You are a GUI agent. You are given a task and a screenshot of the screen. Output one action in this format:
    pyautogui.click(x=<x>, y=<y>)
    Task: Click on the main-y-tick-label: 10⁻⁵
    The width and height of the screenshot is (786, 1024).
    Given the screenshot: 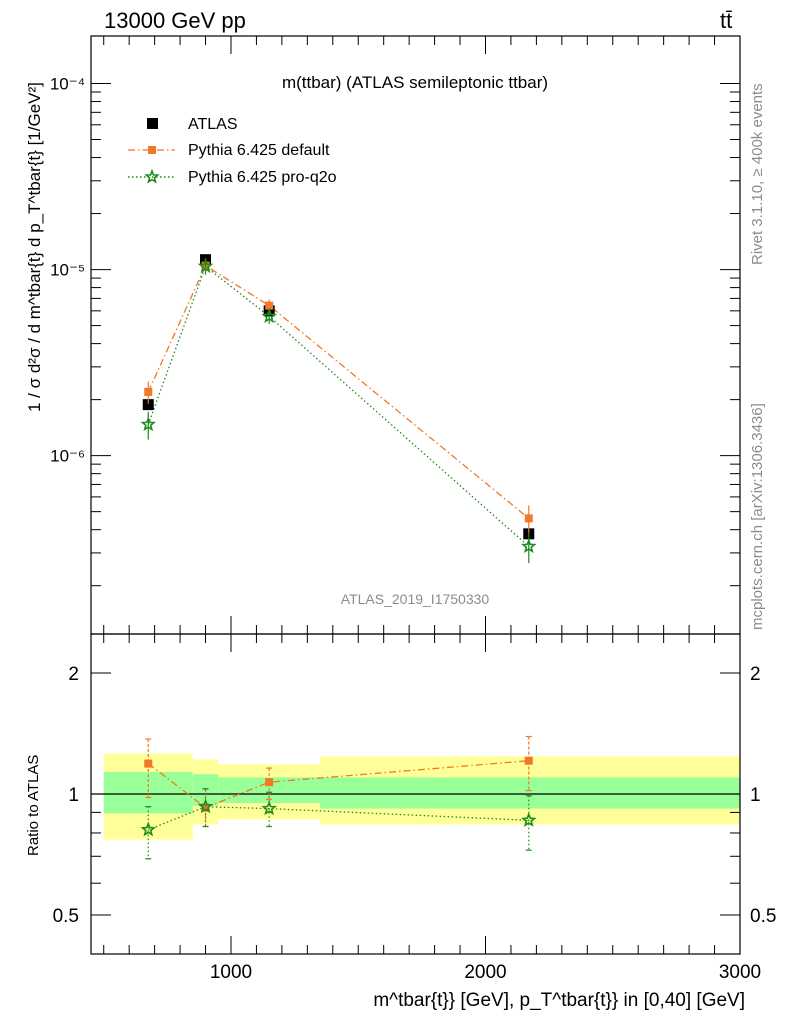 What is the action you would take?
    pyautogui.click(x=67, y=270)
    